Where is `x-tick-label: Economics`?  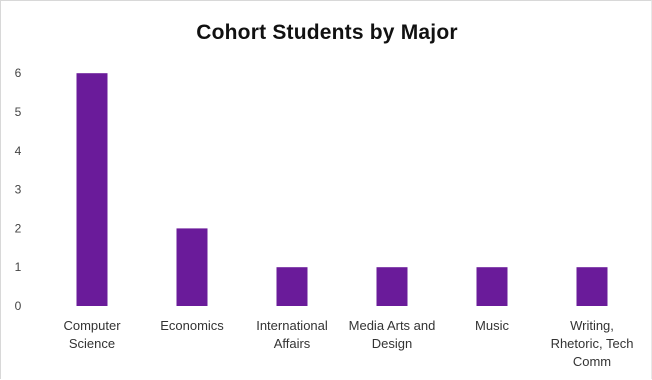 x-tick-label: Economics is located at coordinates (192, 325).